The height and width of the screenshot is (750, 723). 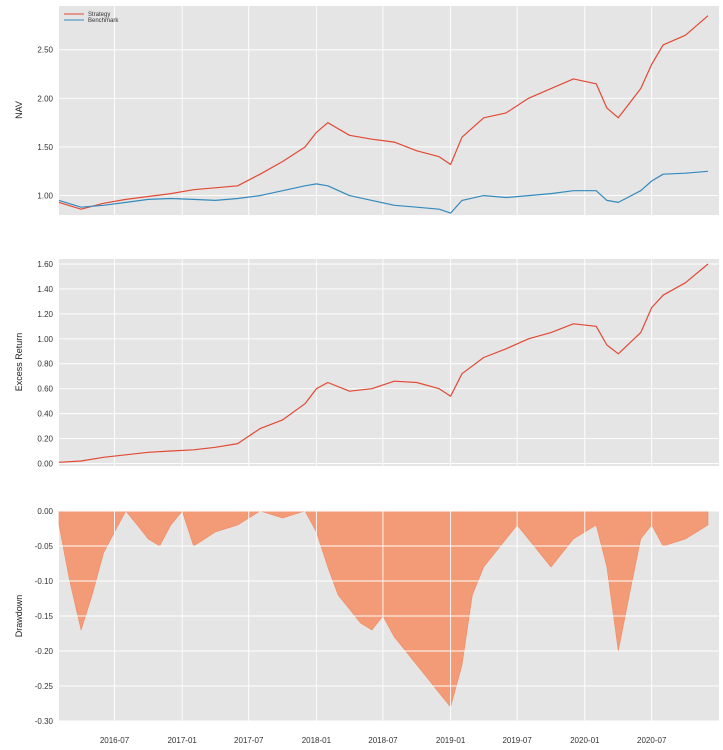 I want to click on y-tick-label: -0.05, so click(x=44, y=546).